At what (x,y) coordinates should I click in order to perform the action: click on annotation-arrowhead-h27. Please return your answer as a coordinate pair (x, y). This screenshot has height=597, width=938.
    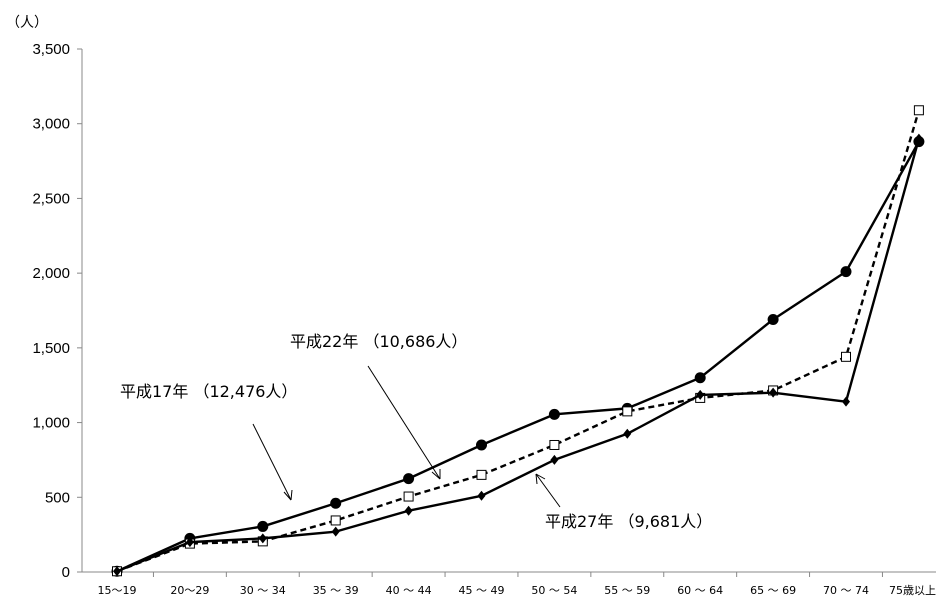
    Looking at the image, I should click on (540, 479).